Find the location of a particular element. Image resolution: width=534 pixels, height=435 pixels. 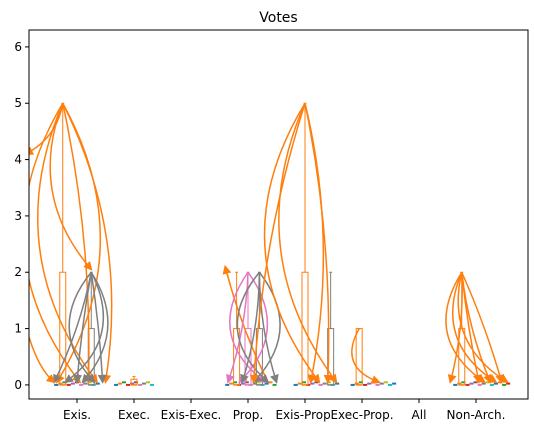

x-tick-label: All is located at coordinates (419, 415).